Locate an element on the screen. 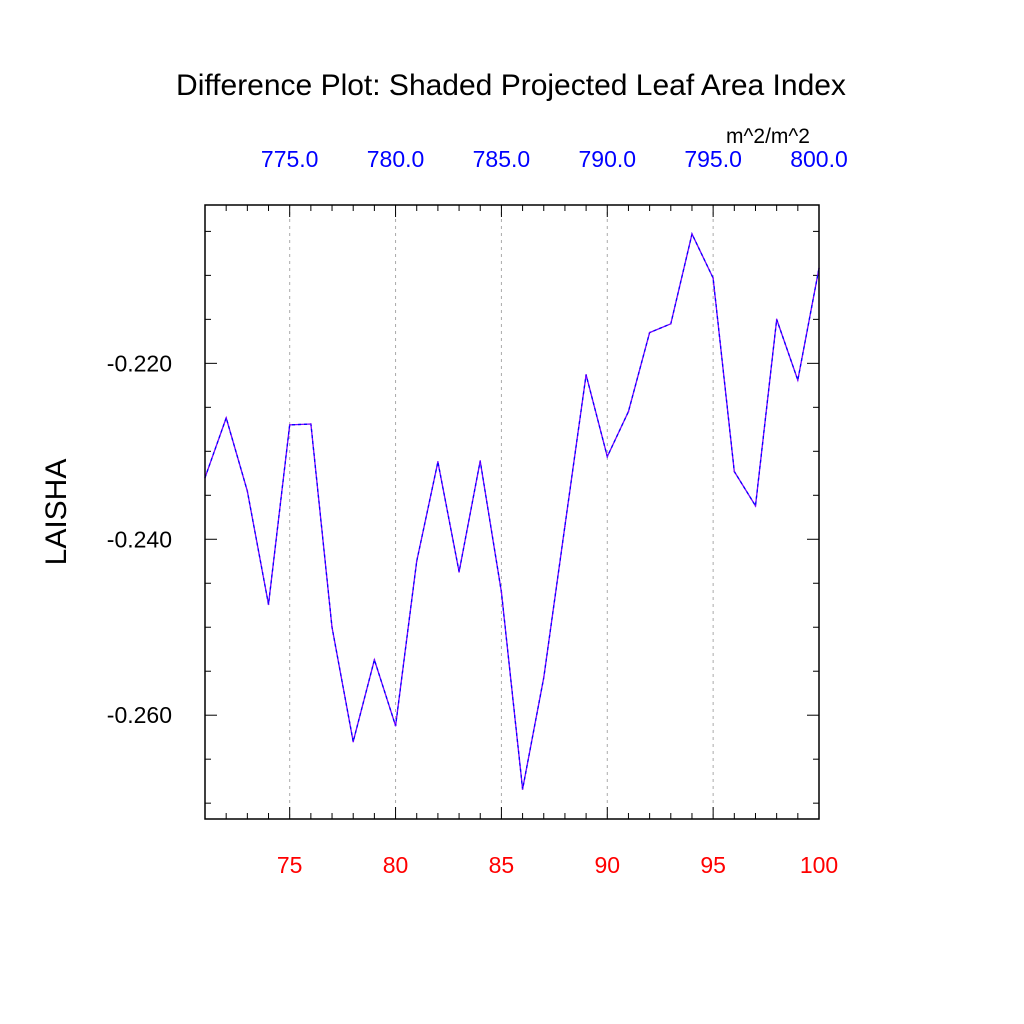 The height and width of the screenshot is (1024, 1024). y-tick-label: -0.260 is located at coordinates (139, 715).